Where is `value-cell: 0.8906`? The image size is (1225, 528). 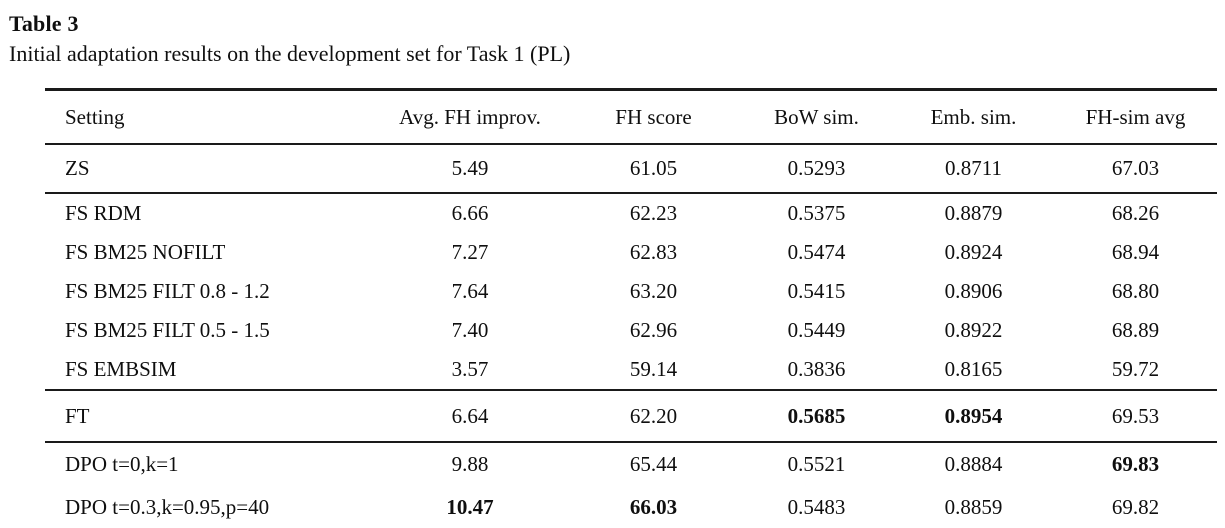 value-cell: 0.8906 is located at coordinates (973, 291).